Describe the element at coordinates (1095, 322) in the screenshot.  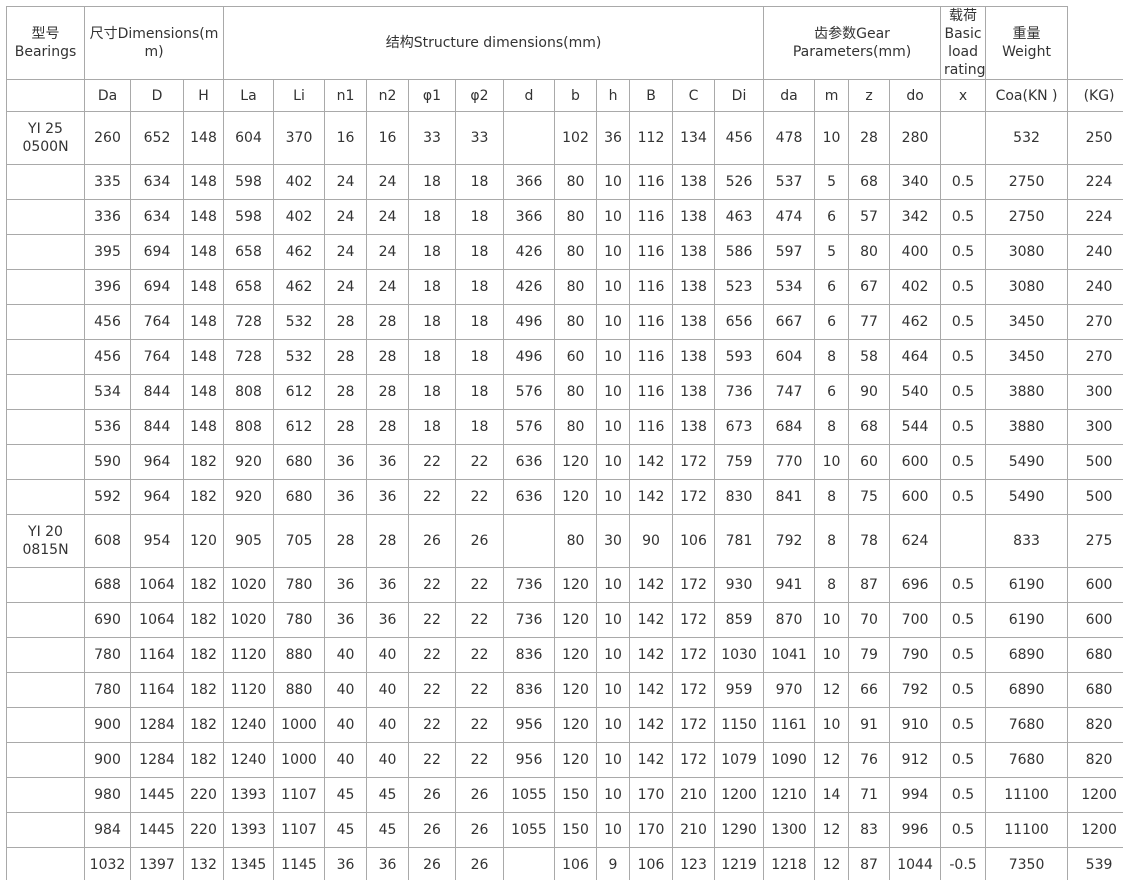
I see `value-cell: 270` at that location.